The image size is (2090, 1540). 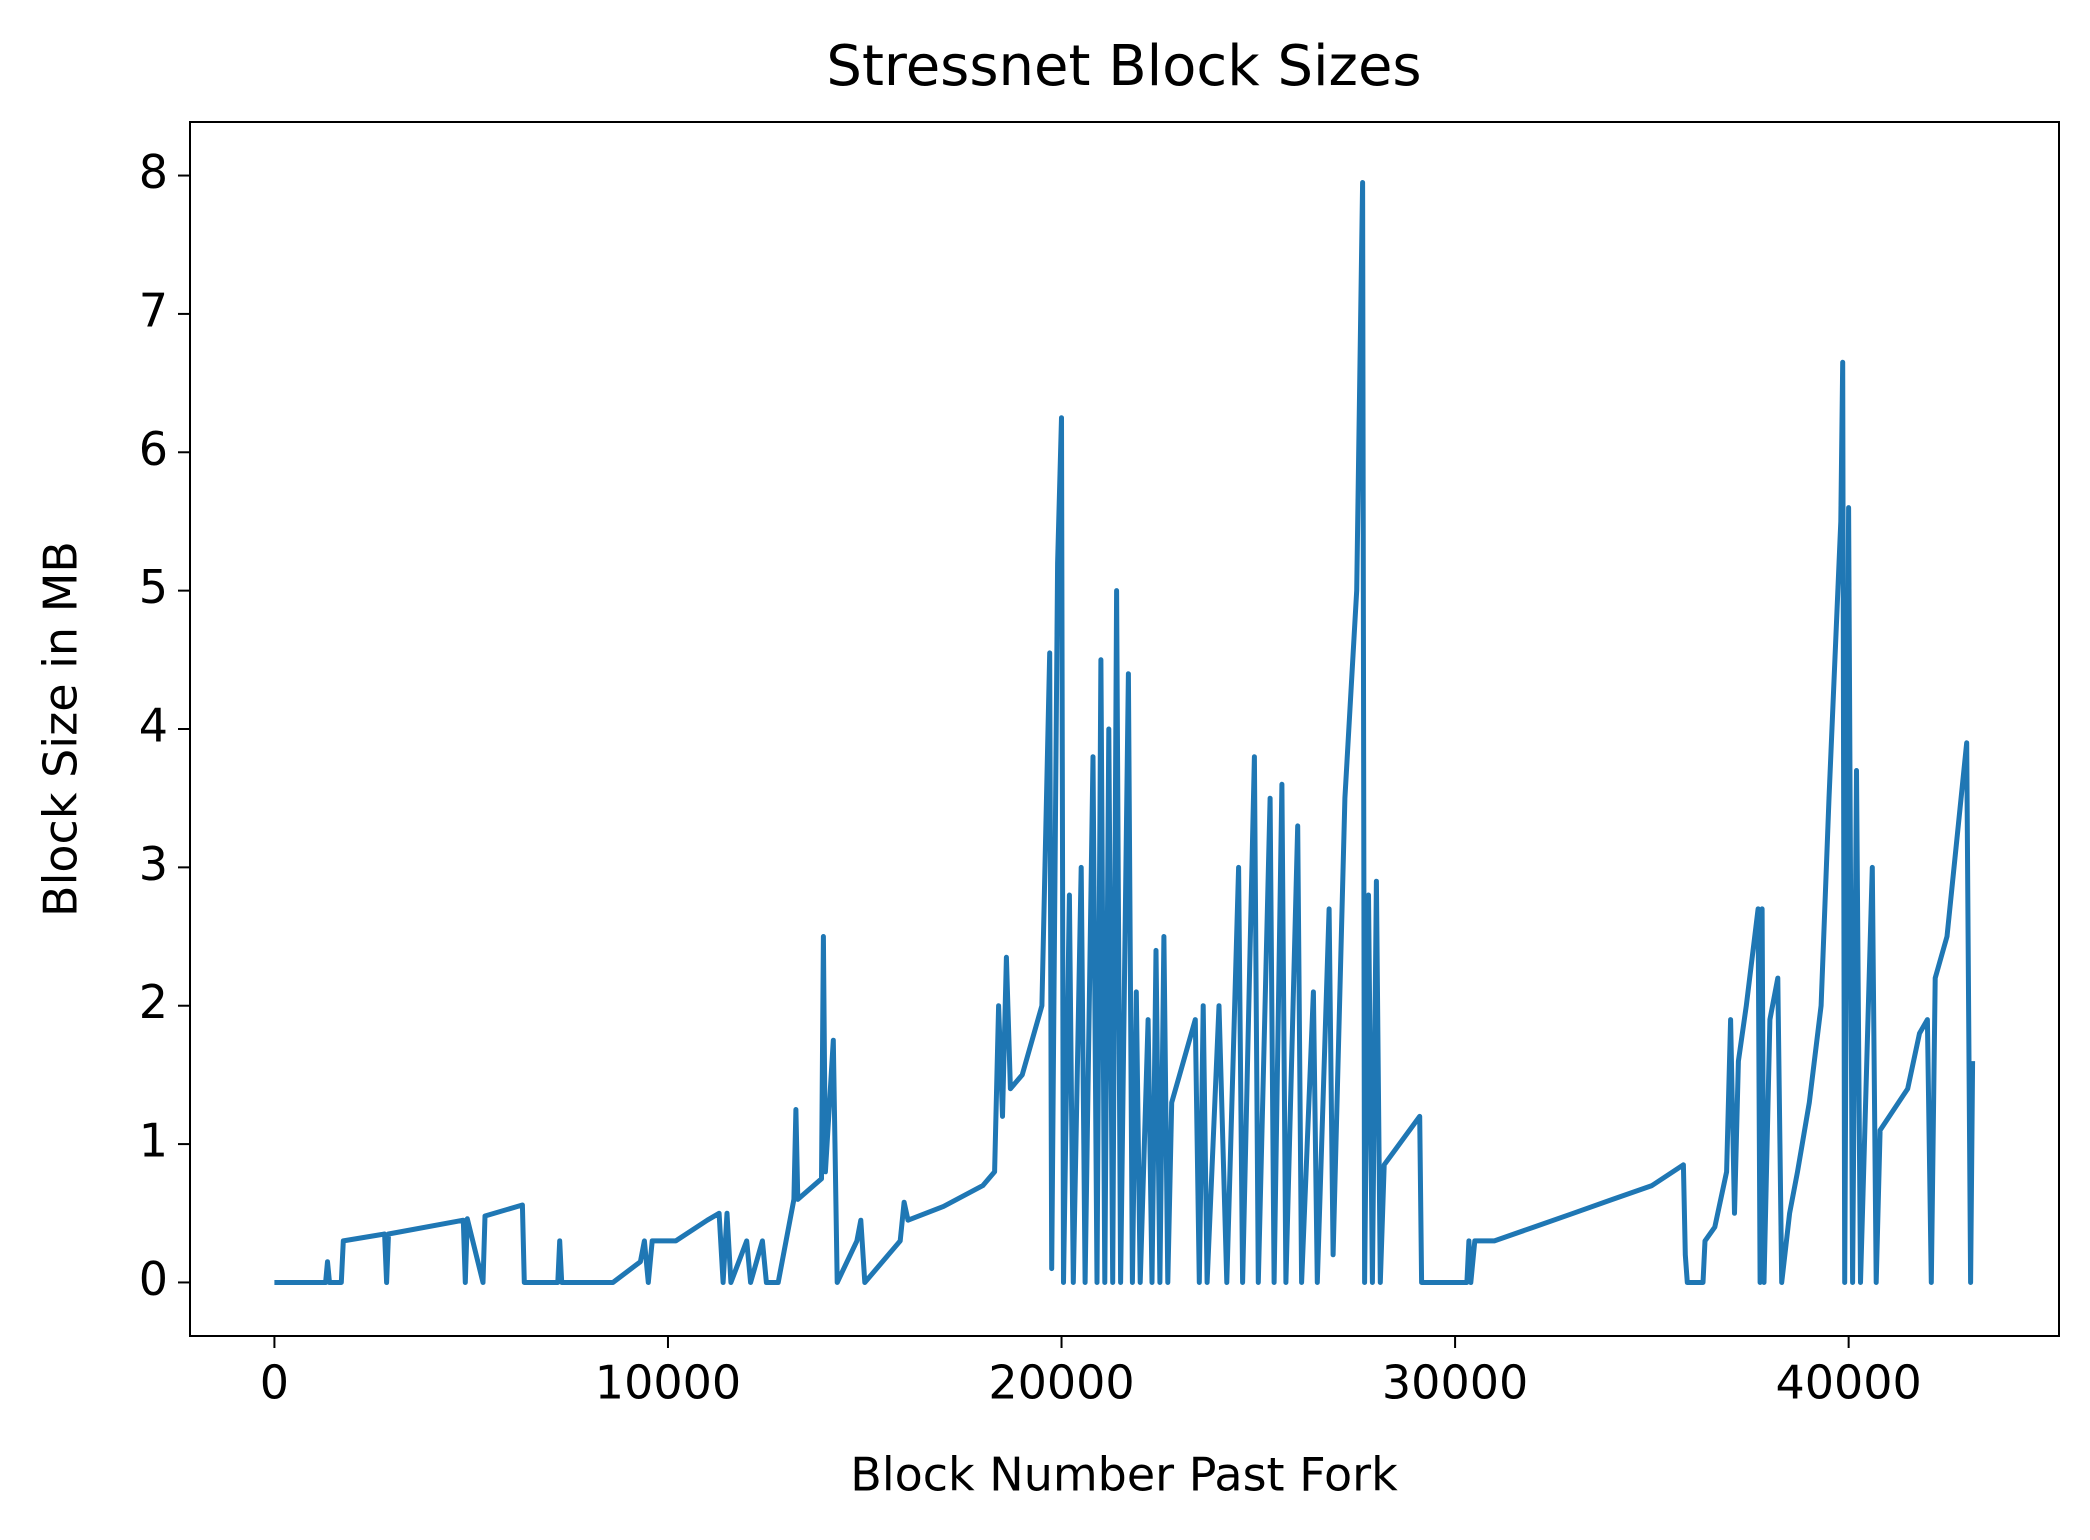 I want to click on y-tick-label: 1, so click(x=153, y=1141).